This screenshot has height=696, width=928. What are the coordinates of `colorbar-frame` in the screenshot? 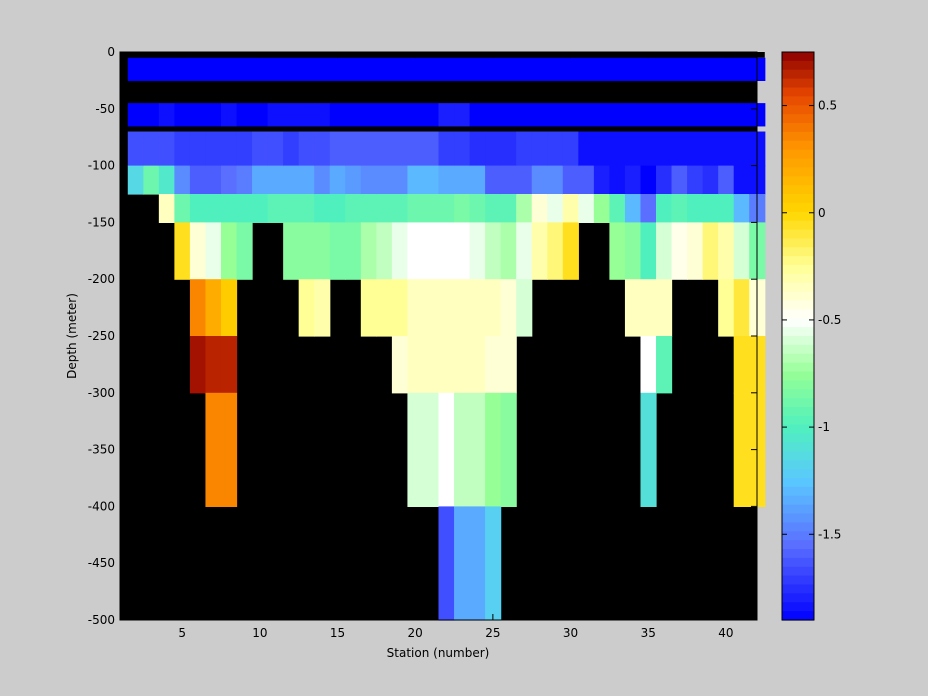 It's located at (798, 336).